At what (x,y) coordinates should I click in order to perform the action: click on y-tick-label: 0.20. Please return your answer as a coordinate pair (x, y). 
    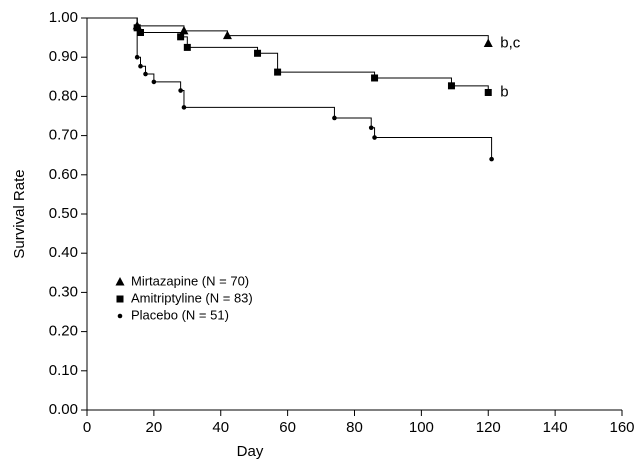
    Looking at the image, I should click on (63, 331).